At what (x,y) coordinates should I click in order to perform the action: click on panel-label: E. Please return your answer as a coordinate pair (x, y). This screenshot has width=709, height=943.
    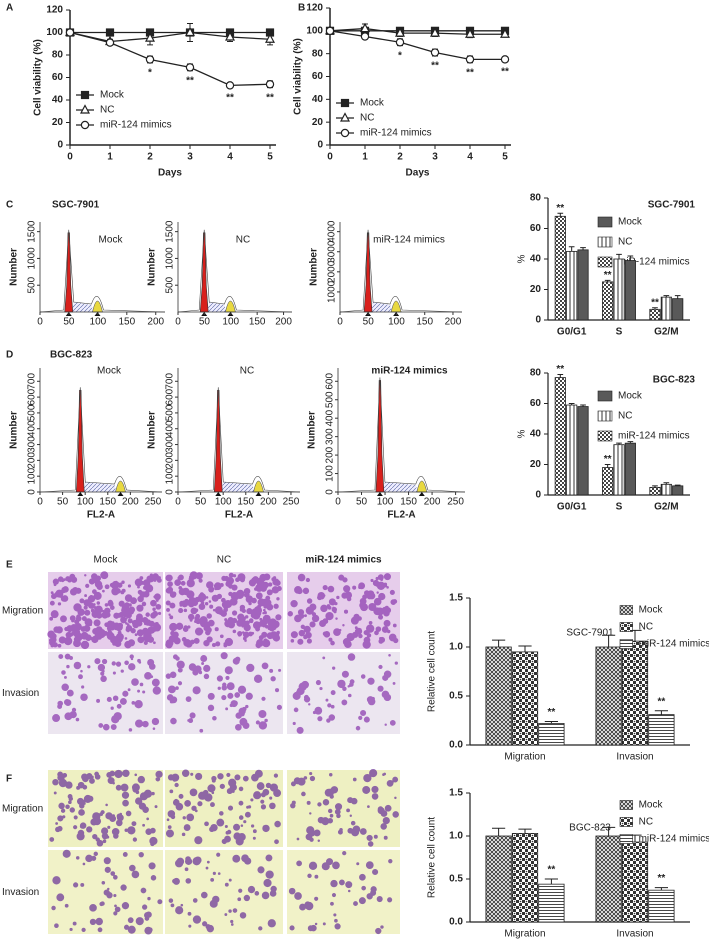
    Looking at the image, I should click on (9, 565).